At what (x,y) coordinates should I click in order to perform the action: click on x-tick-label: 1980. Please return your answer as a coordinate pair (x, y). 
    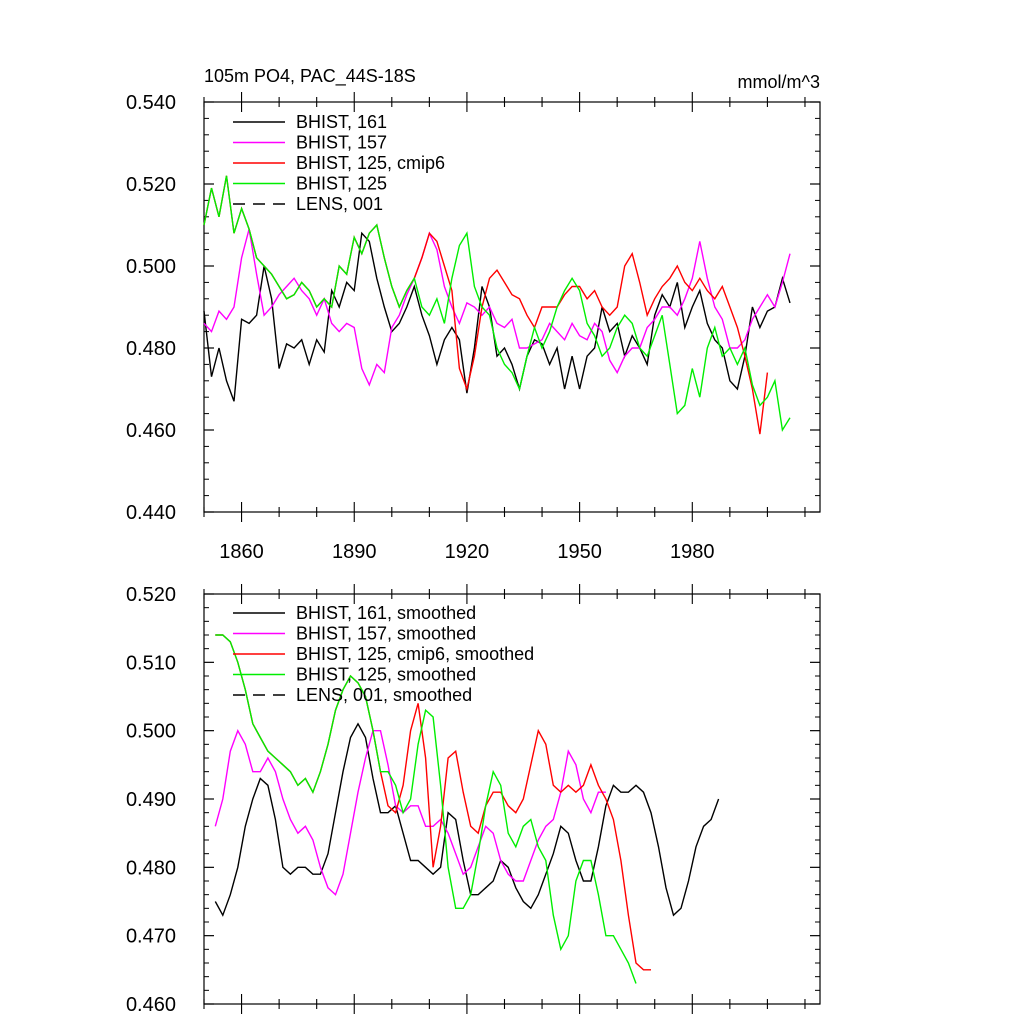
    Looking at the image, I should click on (692, 552).